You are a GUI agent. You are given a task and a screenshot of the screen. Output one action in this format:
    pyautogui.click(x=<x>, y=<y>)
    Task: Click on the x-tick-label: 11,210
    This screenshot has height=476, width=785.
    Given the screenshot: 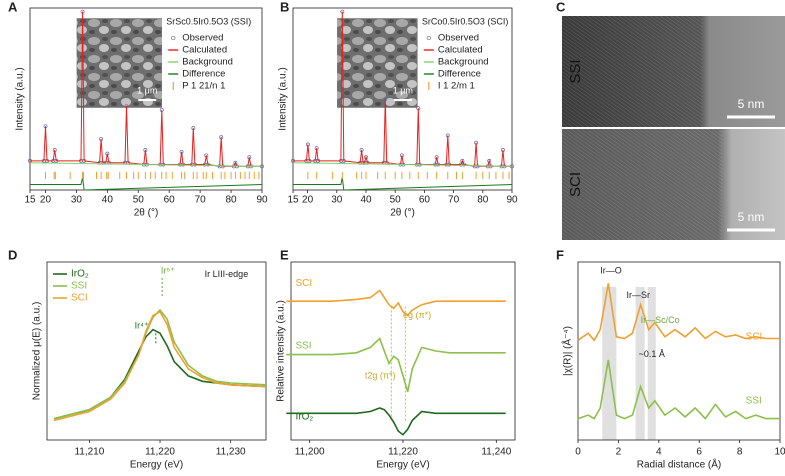 What is the action you would take?
    pyautogui.click(x=89, y=452)
    